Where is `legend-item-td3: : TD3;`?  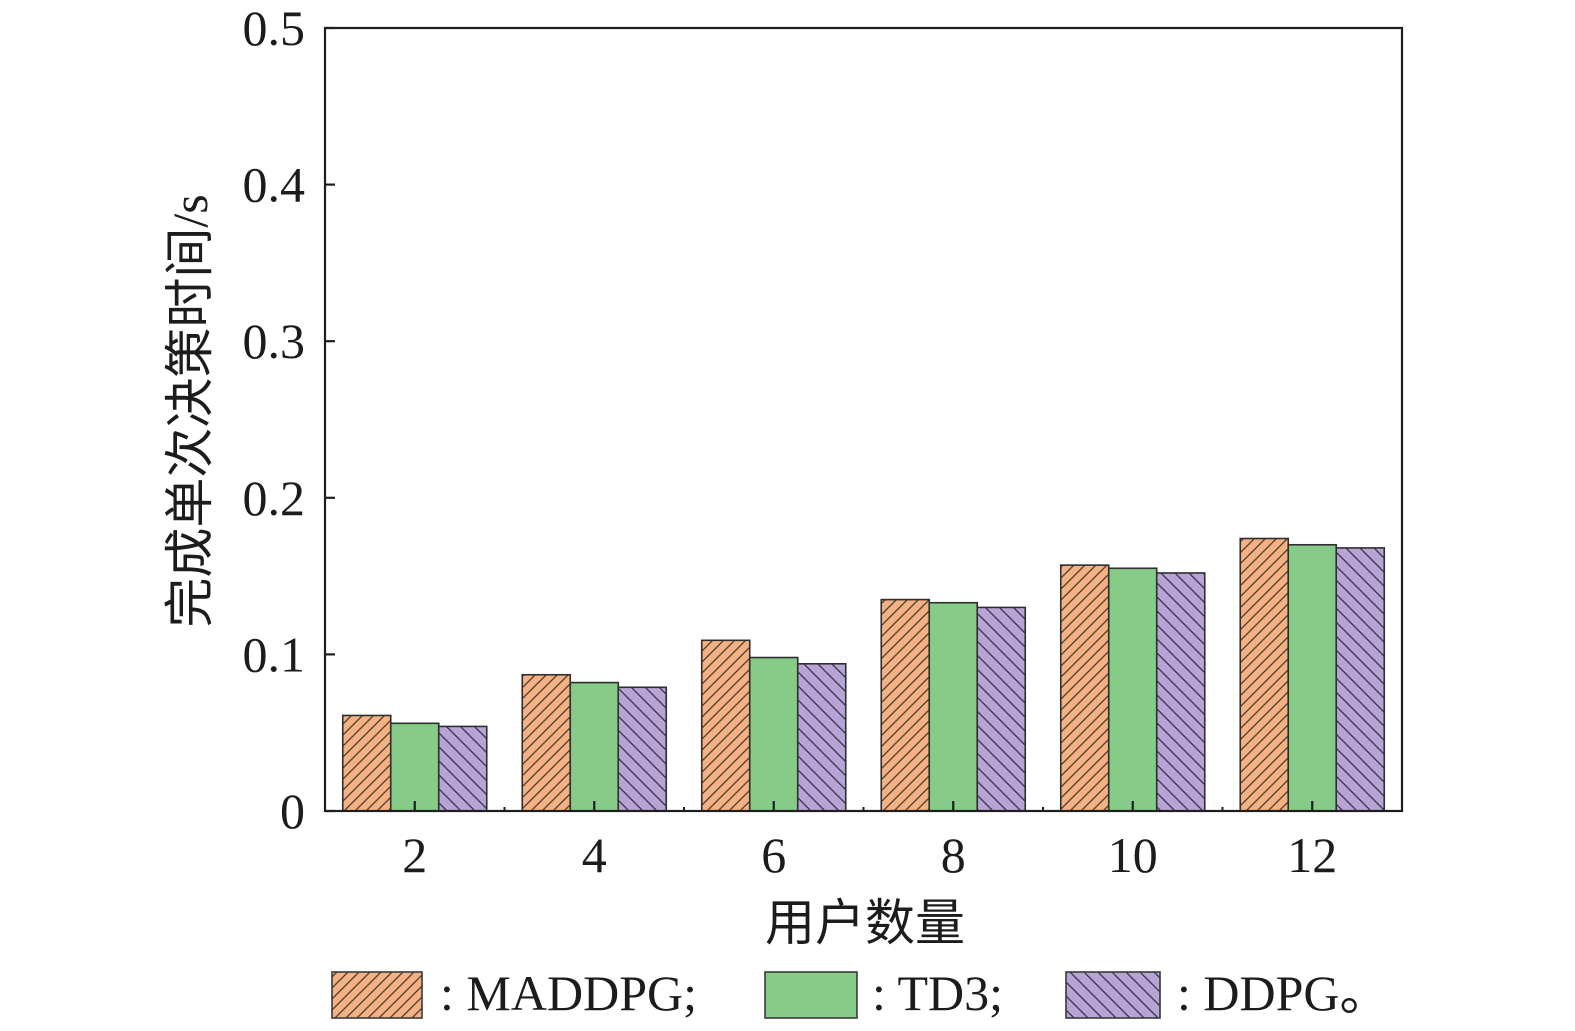
legend-item-td3: : TD3; is located at coordinates (883, 993).